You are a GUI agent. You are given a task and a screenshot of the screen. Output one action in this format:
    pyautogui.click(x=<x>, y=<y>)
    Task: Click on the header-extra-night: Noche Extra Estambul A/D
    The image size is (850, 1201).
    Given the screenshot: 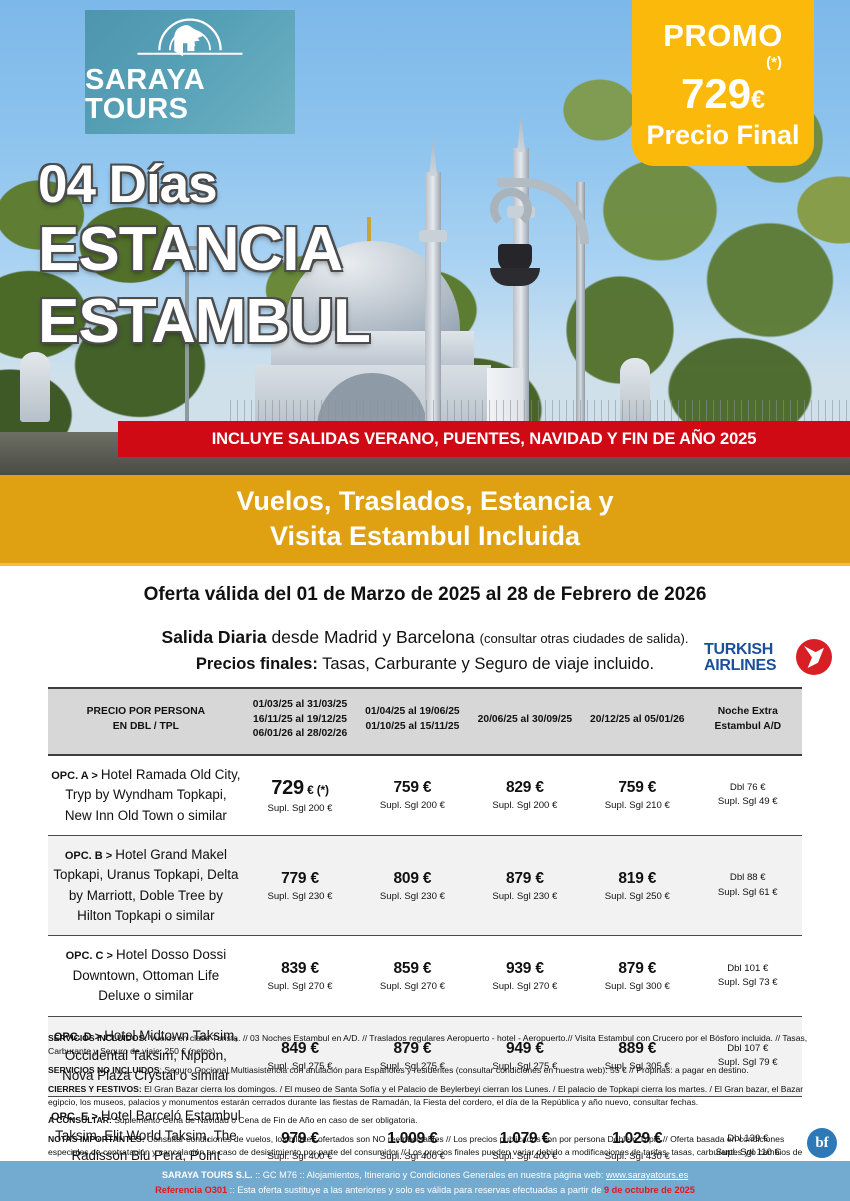 What is the action you would take?
    pyautogui.click(x=747, y=721)
    